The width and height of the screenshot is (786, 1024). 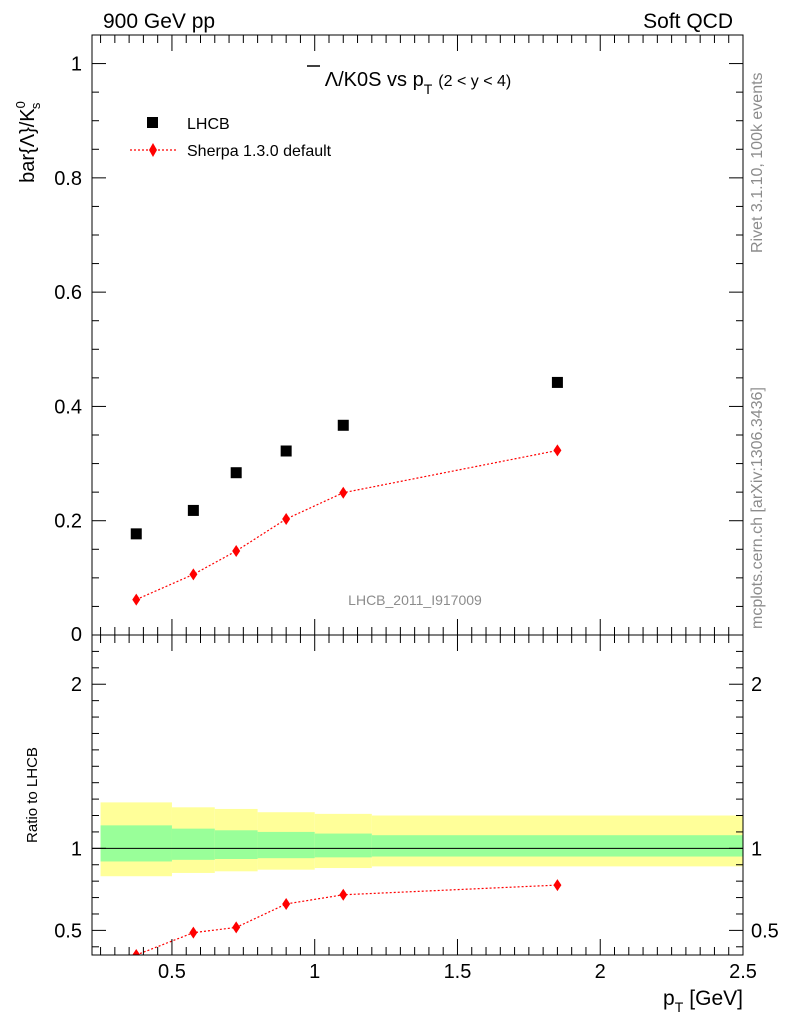 What do you see at coordinates (68, 179) in the screenshot?
I see `main-ytick-label: 0.8` at bounding box center [68, 179].